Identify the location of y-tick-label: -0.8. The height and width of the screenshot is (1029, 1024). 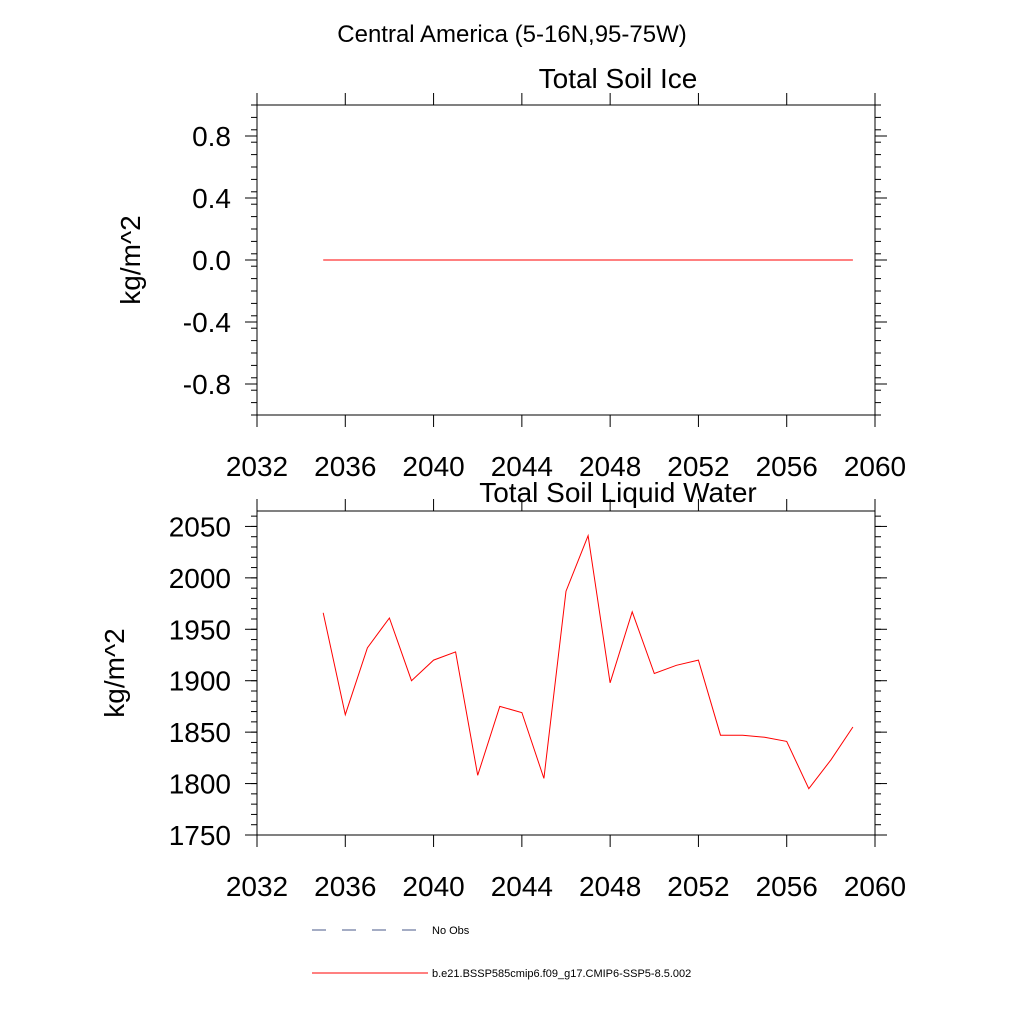
(207, 384).